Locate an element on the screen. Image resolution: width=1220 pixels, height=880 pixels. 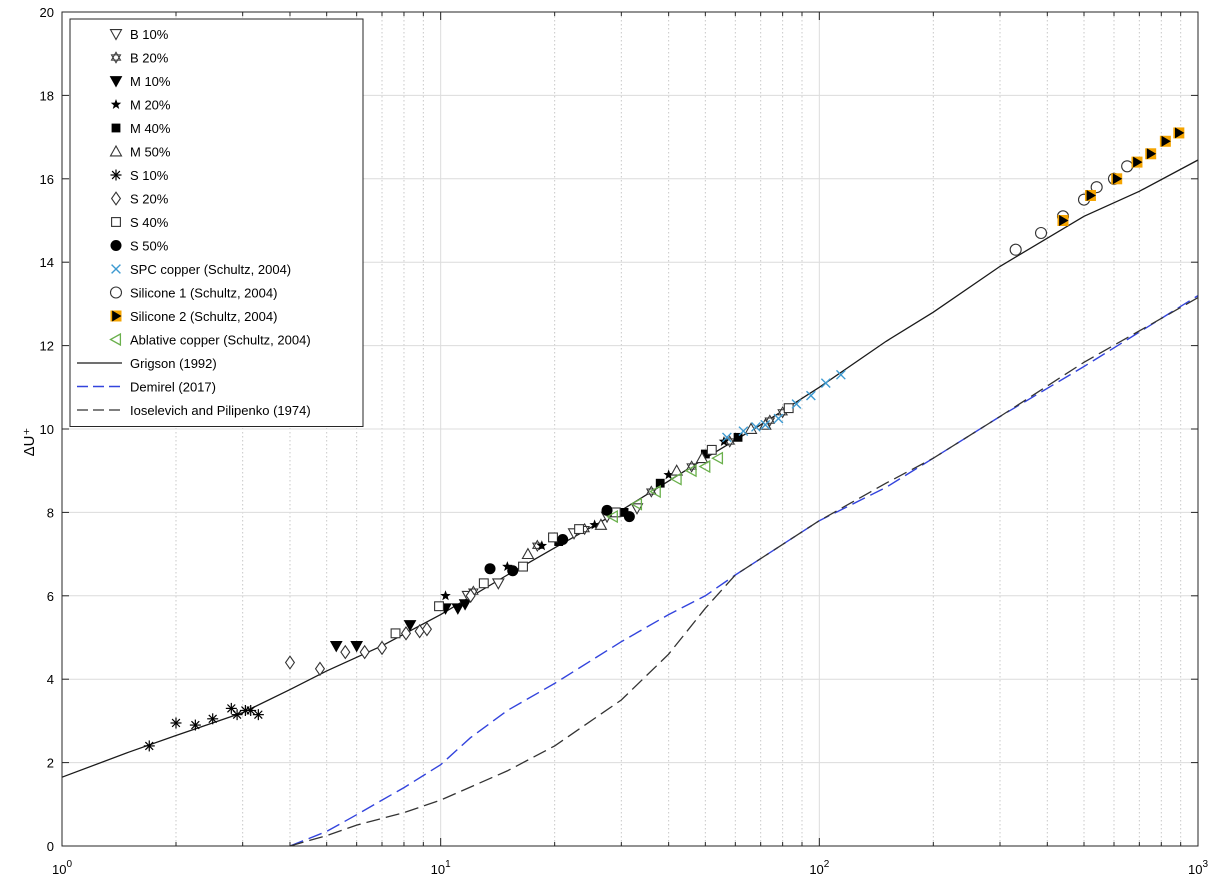
y-tick-label: 2 is located at coordinates (50, 763).